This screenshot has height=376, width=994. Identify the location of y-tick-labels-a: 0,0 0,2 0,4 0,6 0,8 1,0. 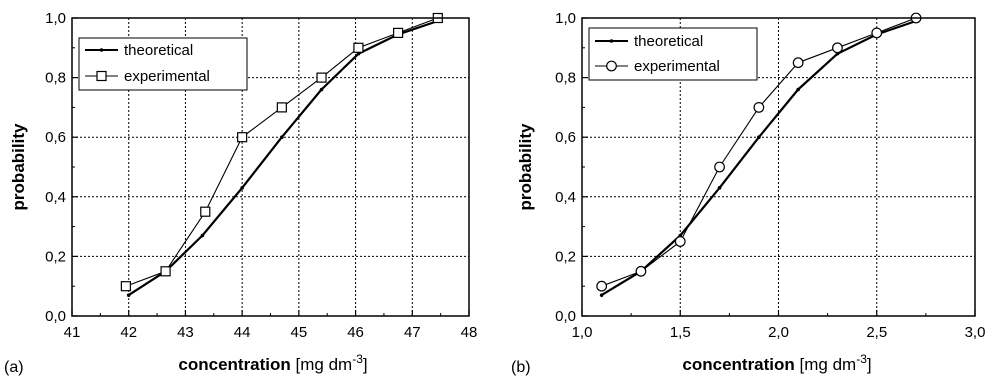
(55, 167).